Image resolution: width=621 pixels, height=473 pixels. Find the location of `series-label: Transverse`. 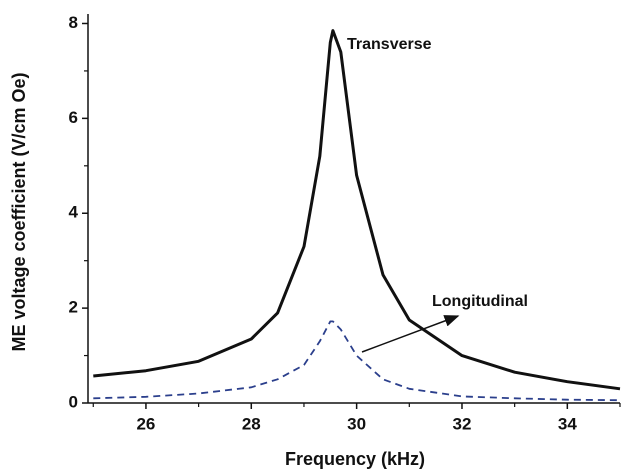

series-label: Transverse is located at coordinates (389, 44).